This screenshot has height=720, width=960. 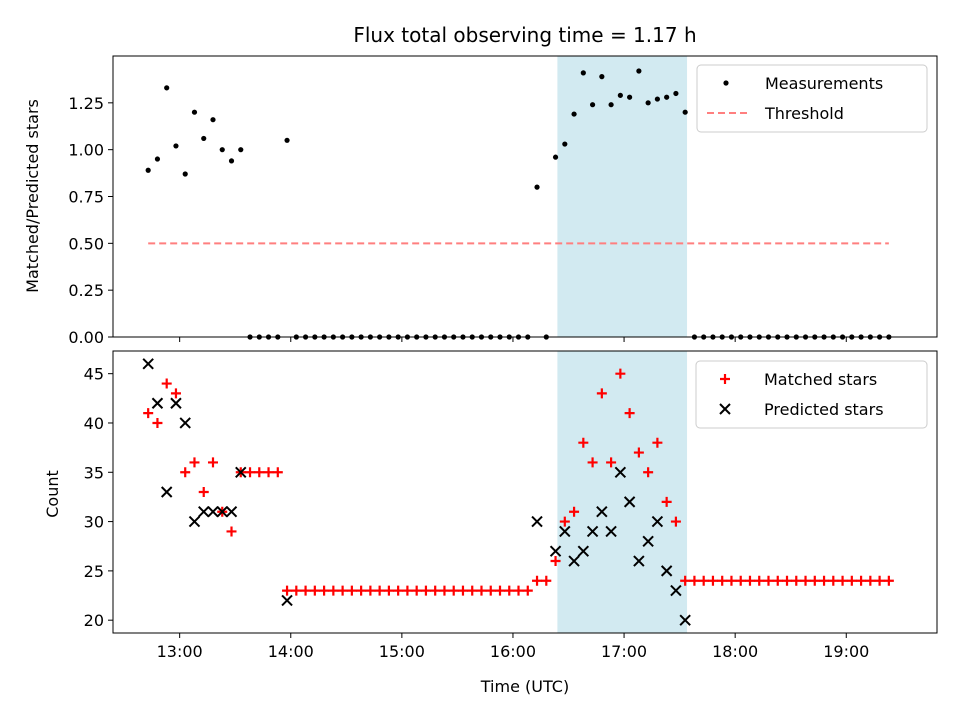 I want to click on y-tick-label: 20, so click(x=94, y=620).